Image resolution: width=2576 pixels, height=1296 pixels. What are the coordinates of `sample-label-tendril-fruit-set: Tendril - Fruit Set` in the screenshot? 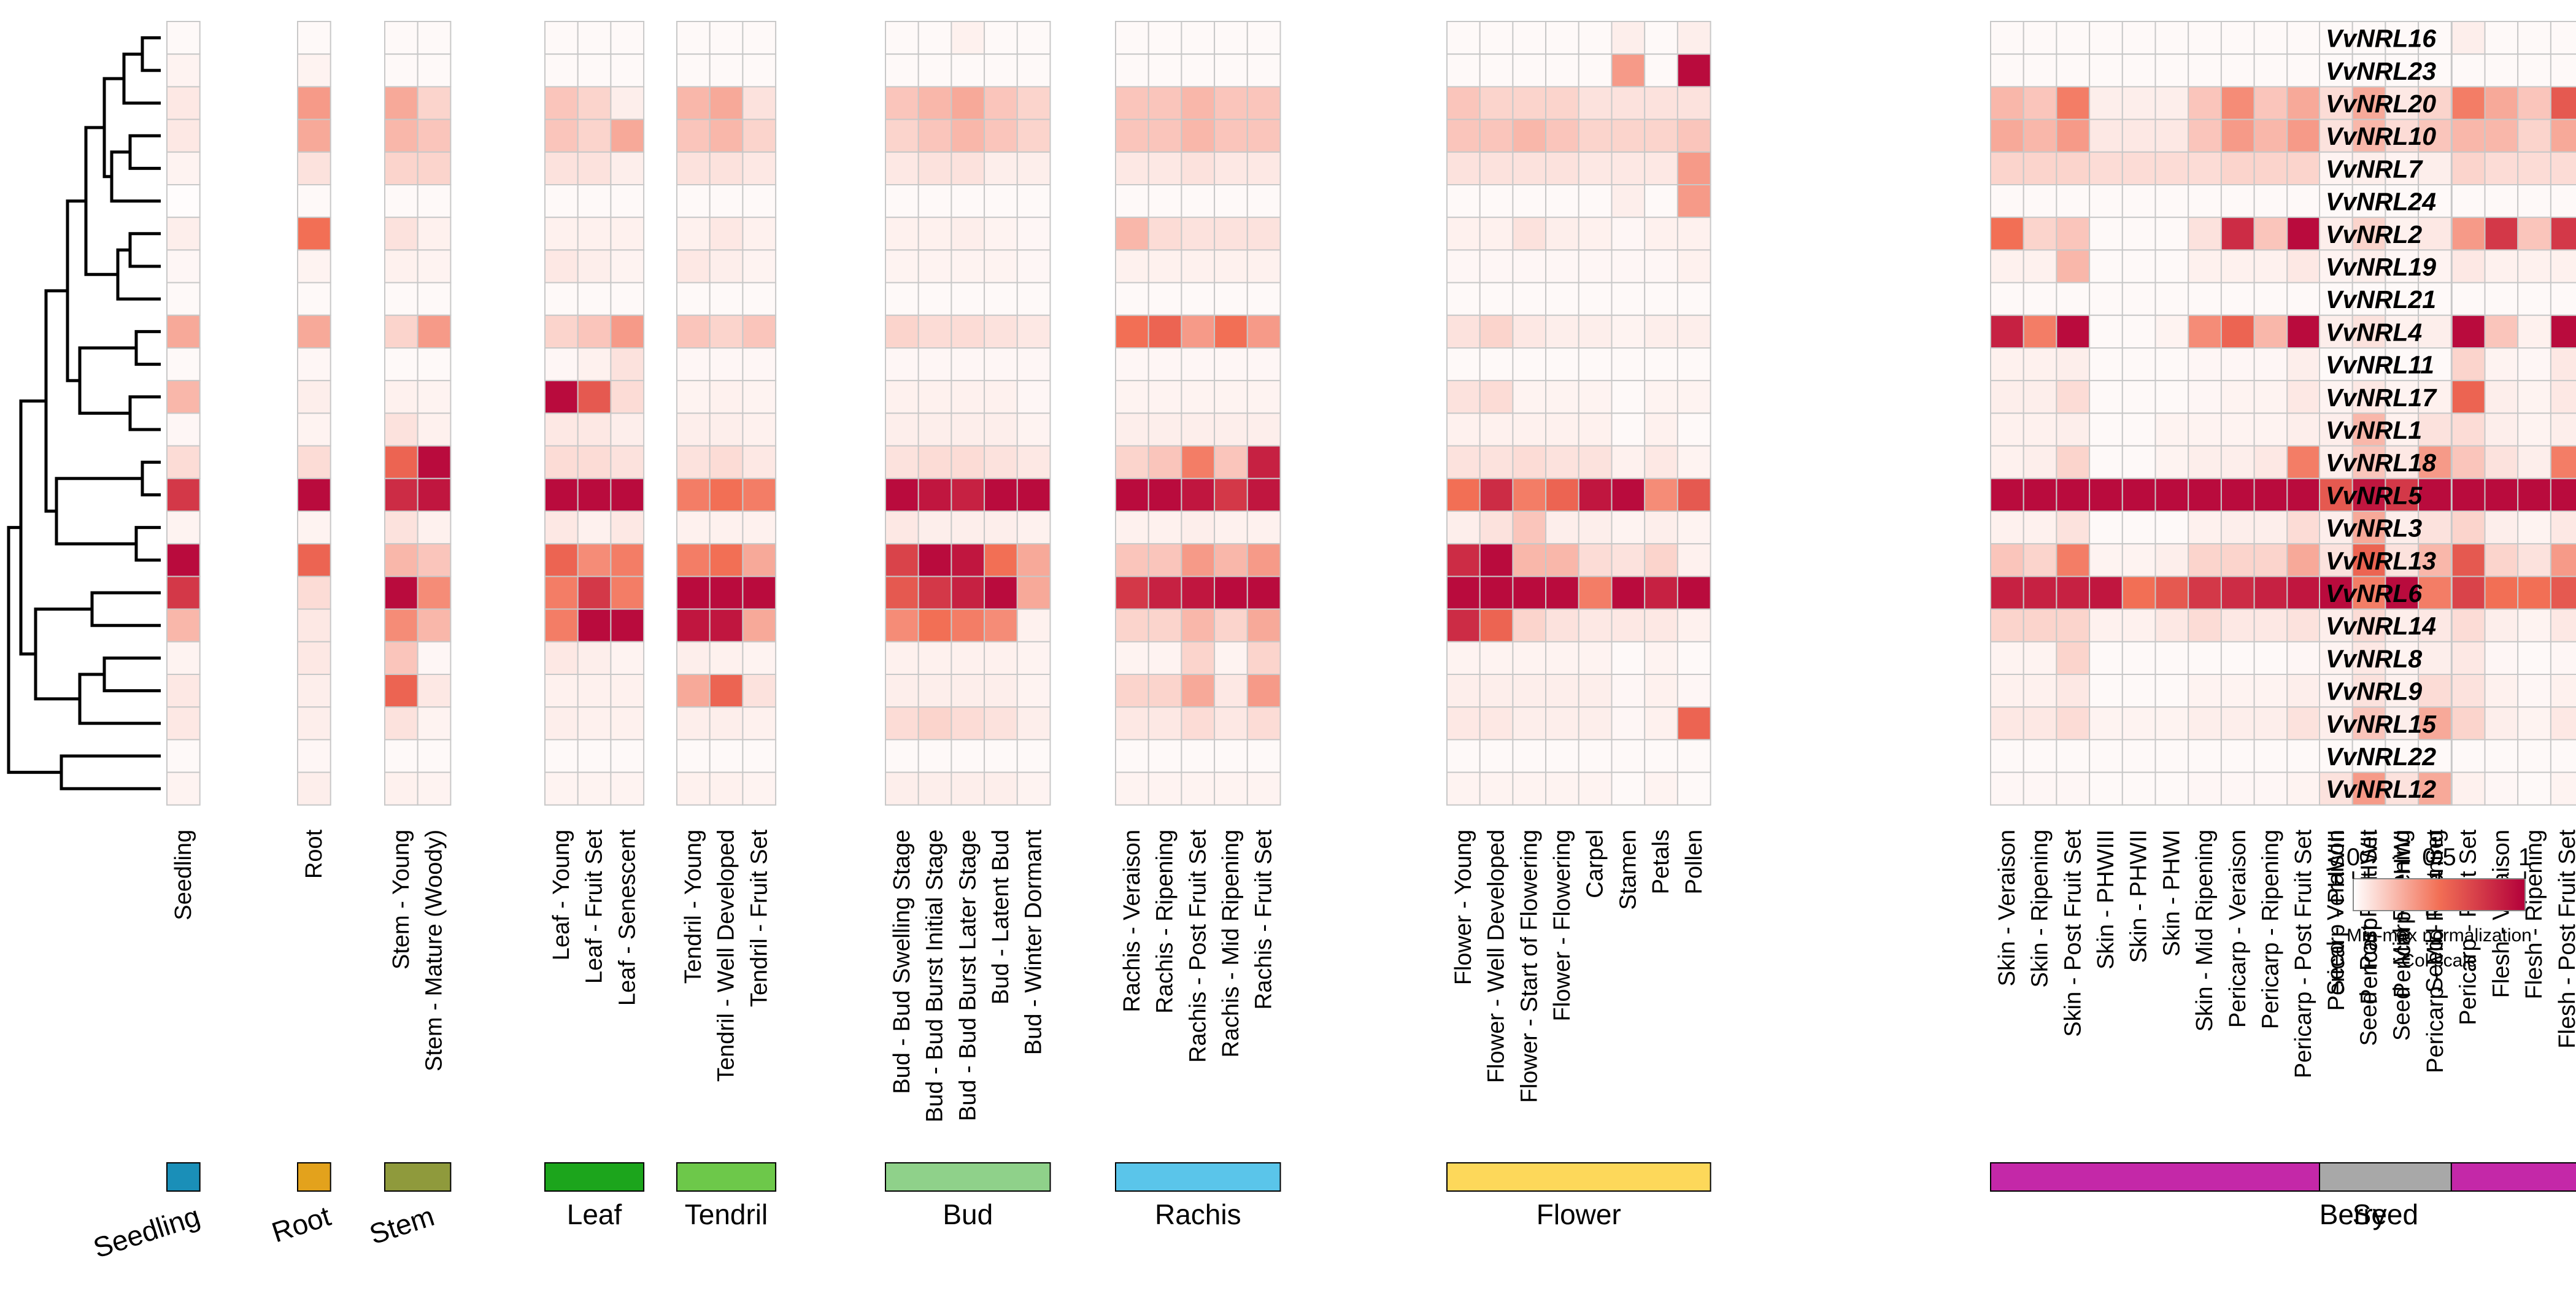 It's located at (759, 918).